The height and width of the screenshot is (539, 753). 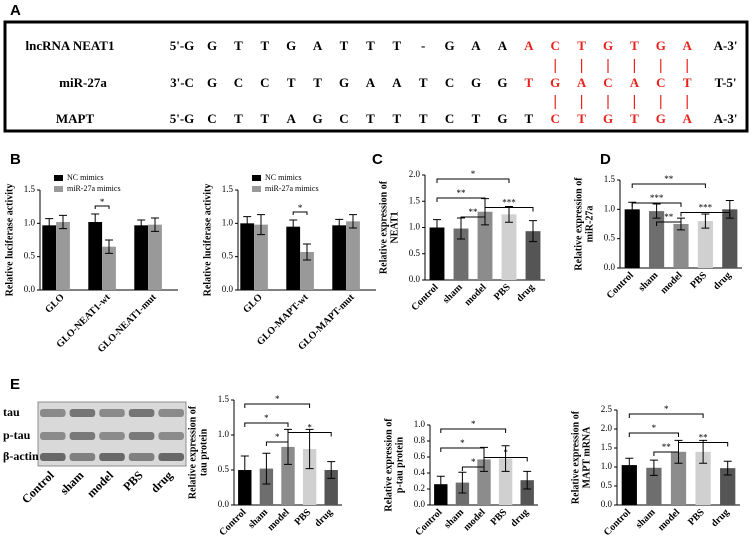 What do you see at coordinates (726, 82) in the screenshot?
I see `sequence-suffix: T-5'` at bounding box center [726, 82].